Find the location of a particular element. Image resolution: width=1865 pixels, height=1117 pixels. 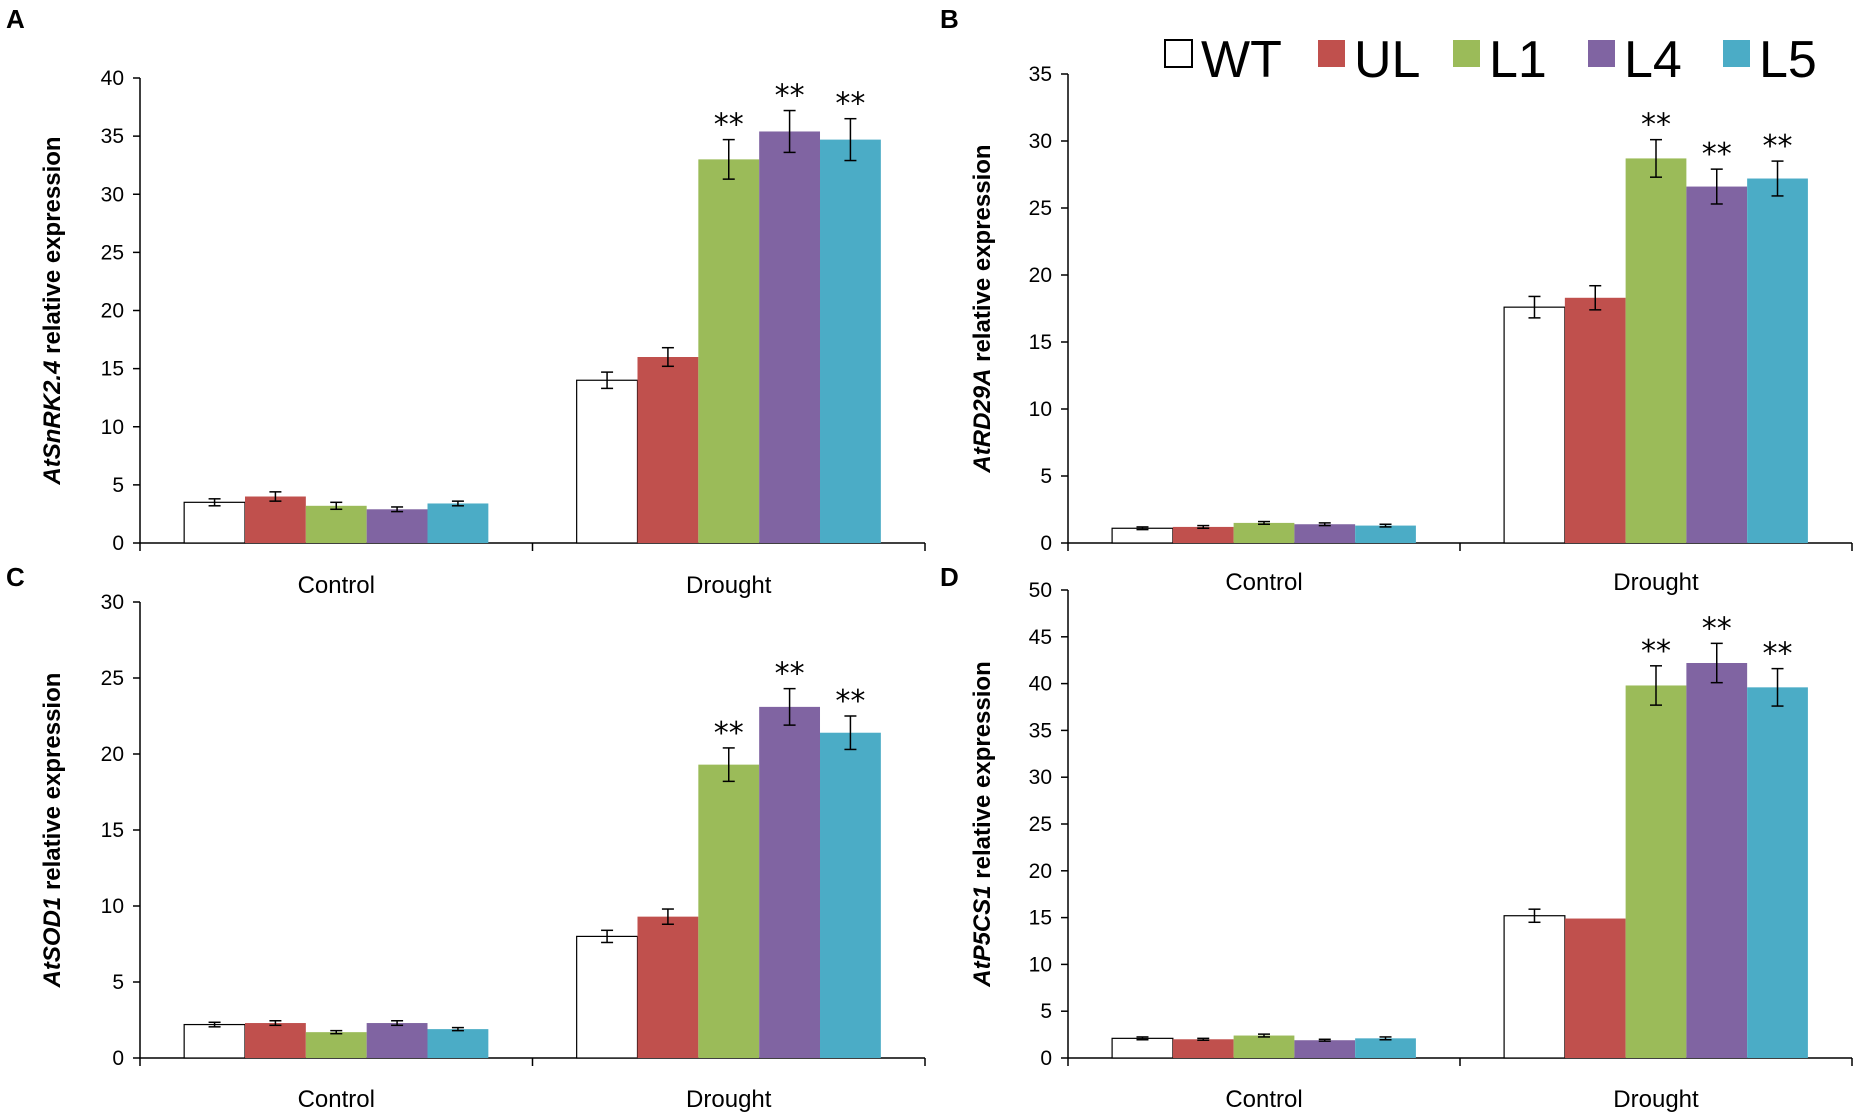

legend-item-wt: WT is located at coordinates (1223, 60).